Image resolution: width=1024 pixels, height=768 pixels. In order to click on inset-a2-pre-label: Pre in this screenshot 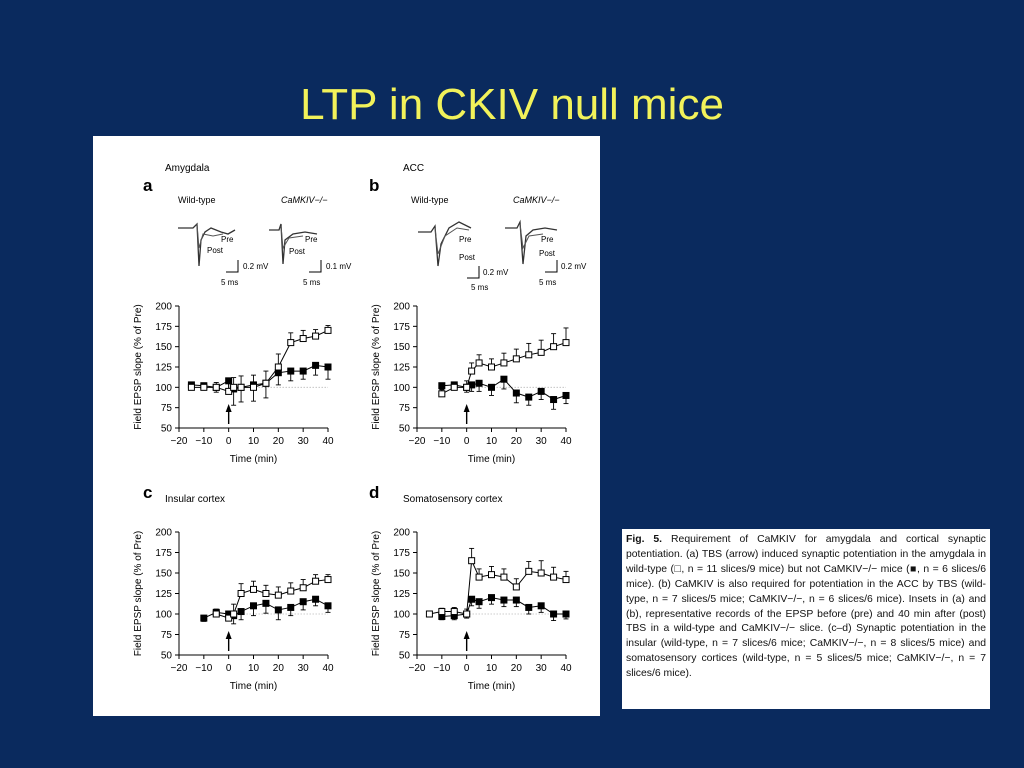, I will do `click(311, 239)`.